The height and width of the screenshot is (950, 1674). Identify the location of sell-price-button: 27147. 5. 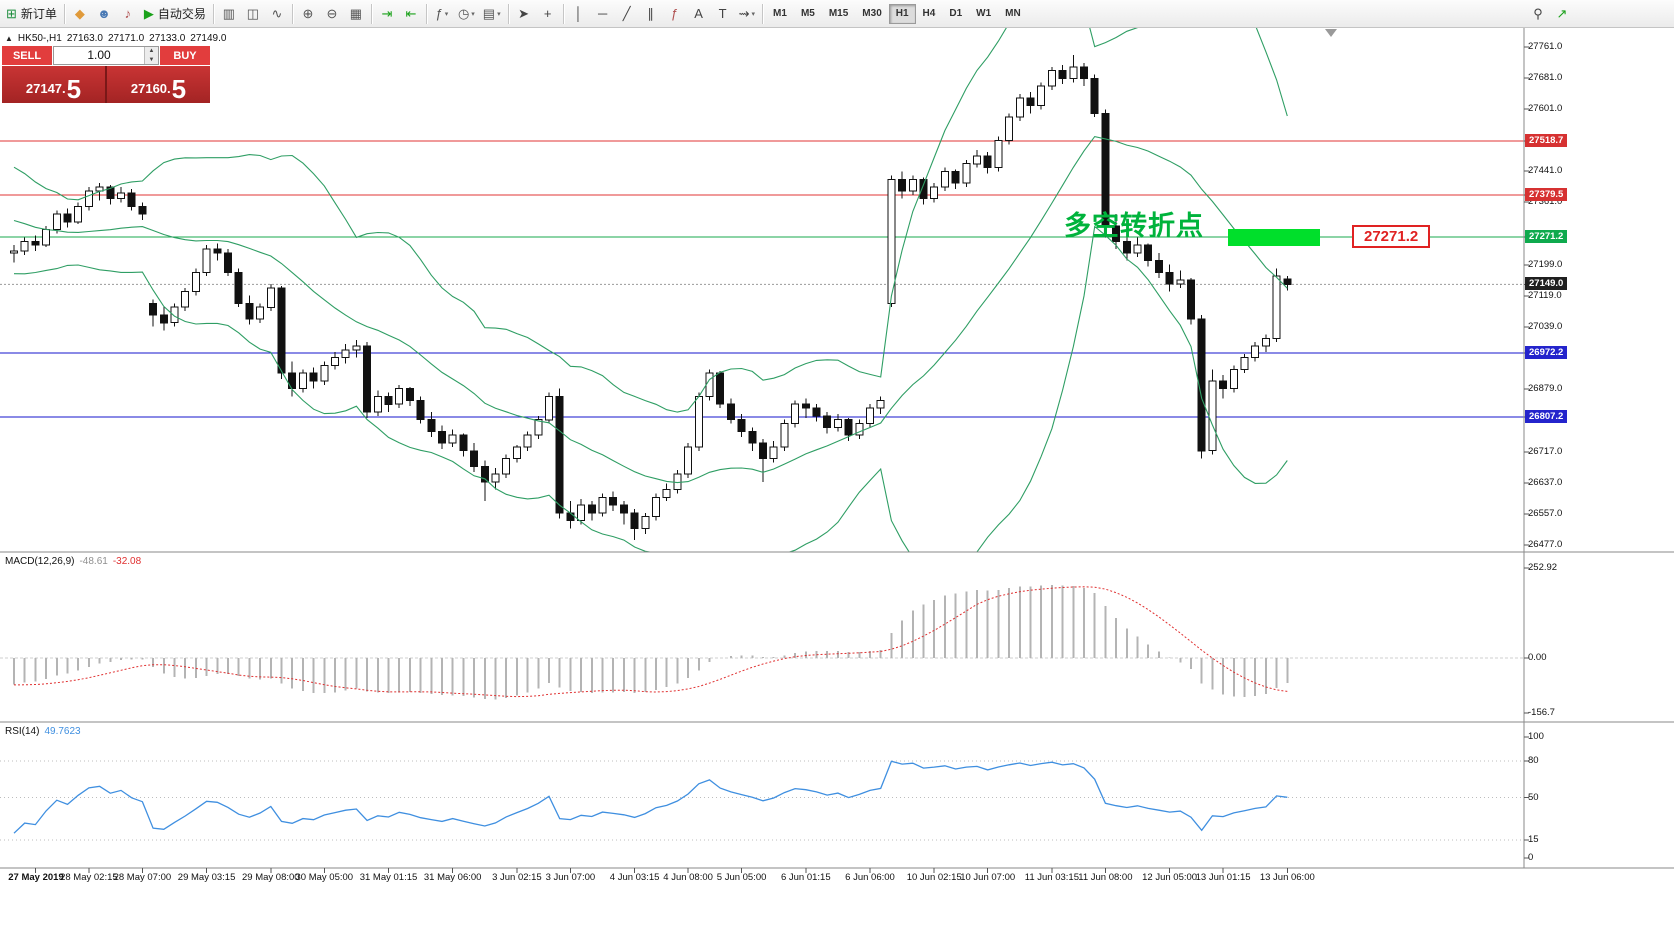
(53, 84).